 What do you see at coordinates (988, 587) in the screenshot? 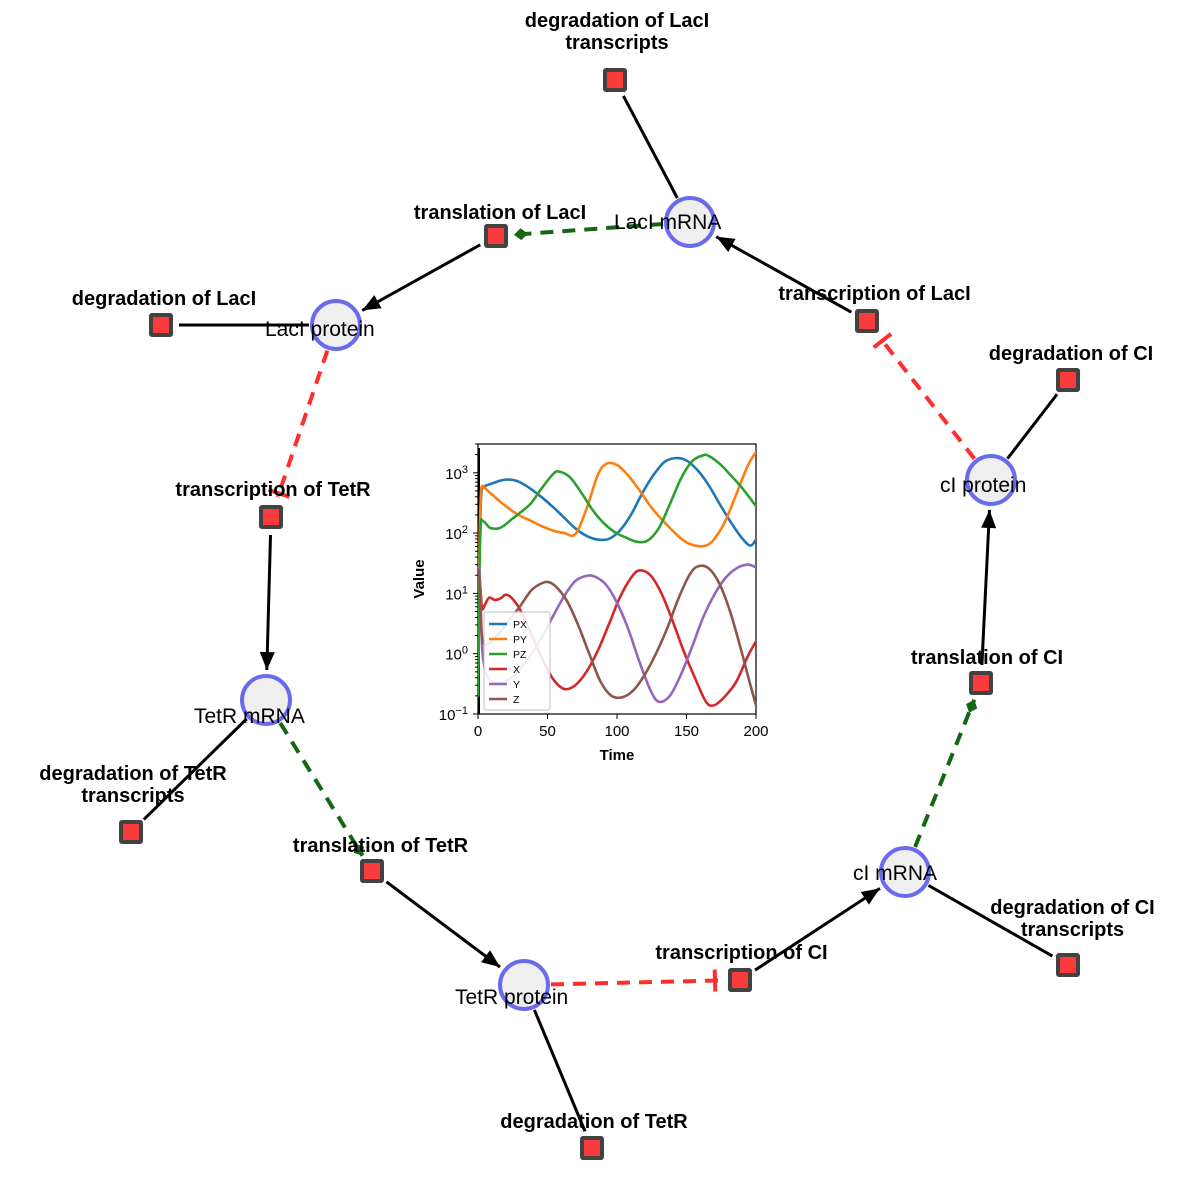
I see `edge-transl-cI-to-cI-prot` at bounding box center [988, 587].